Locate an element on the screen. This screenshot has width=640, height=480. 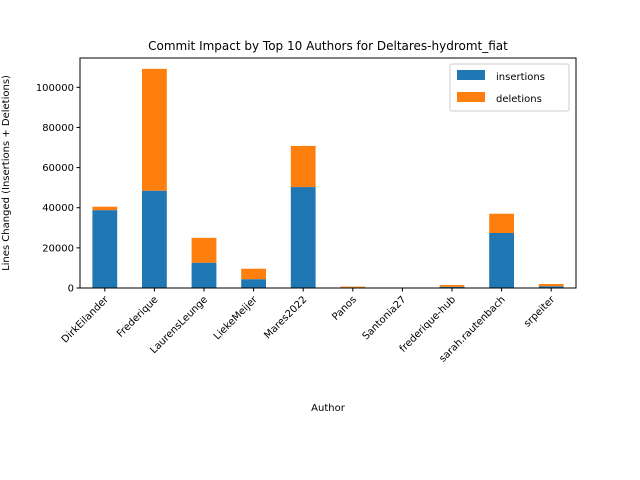
bar-insertions-srpeiter is located at coordinates (551, 287).